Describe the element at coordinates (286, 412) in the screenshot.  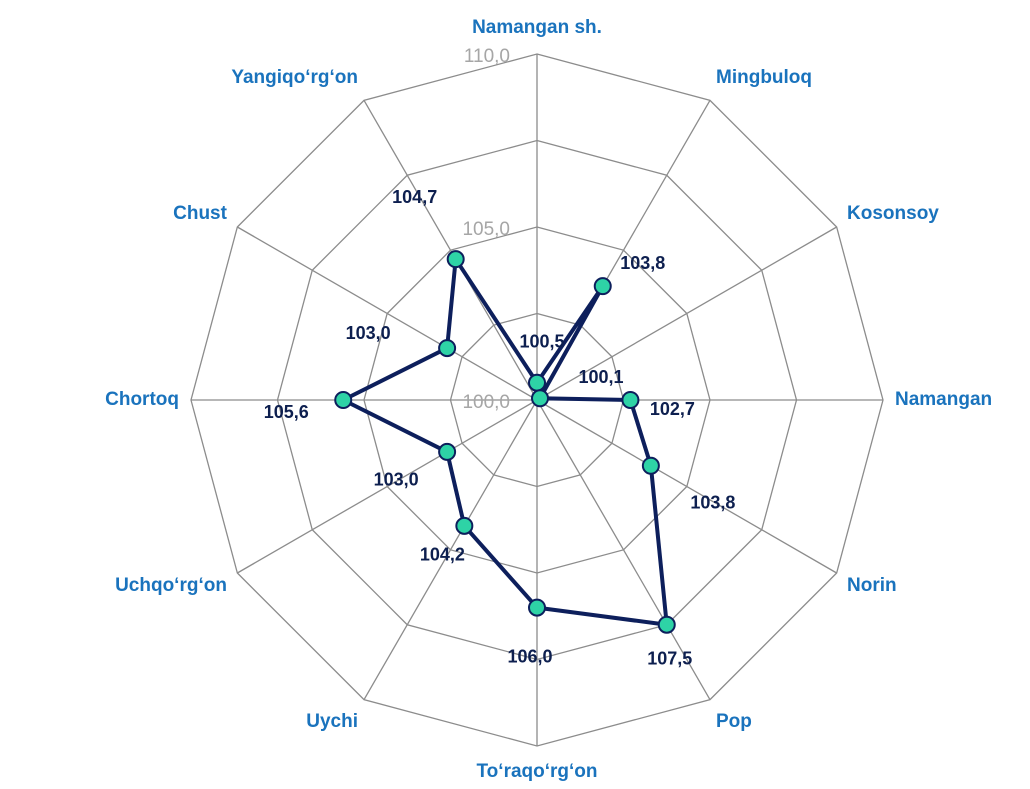
I see `value-label: 105,6` at that location.